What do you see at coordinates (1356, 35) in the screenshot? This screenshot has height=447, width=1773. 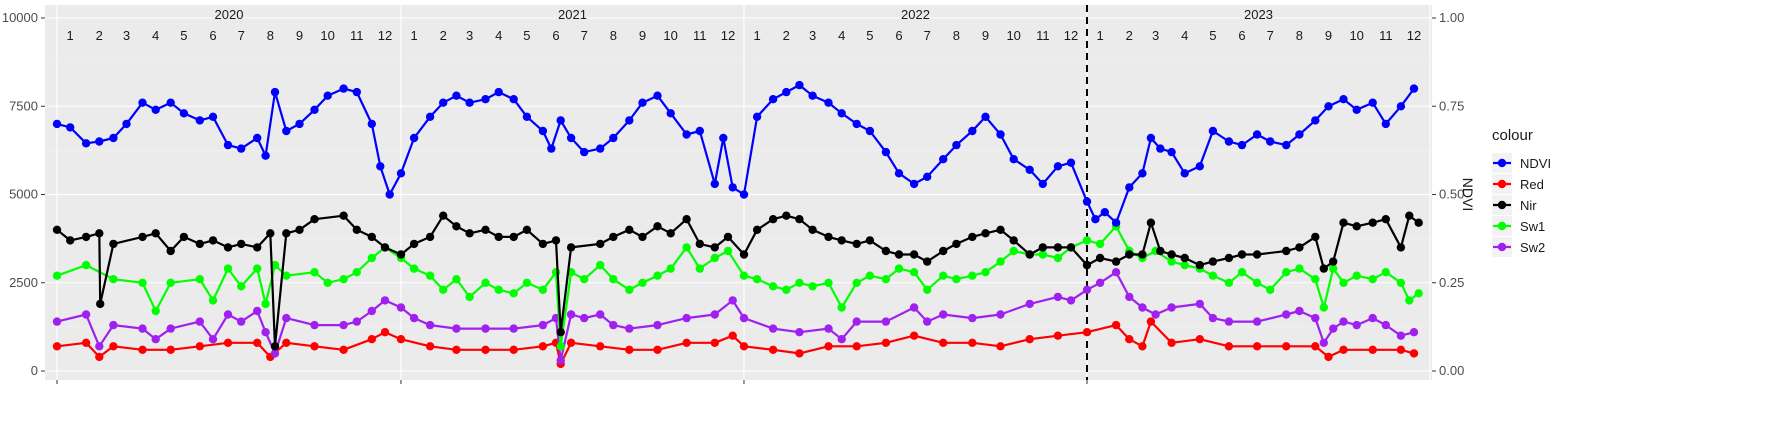 I see `month-label-2023-10: 10` at bounding box center [1356, 35].